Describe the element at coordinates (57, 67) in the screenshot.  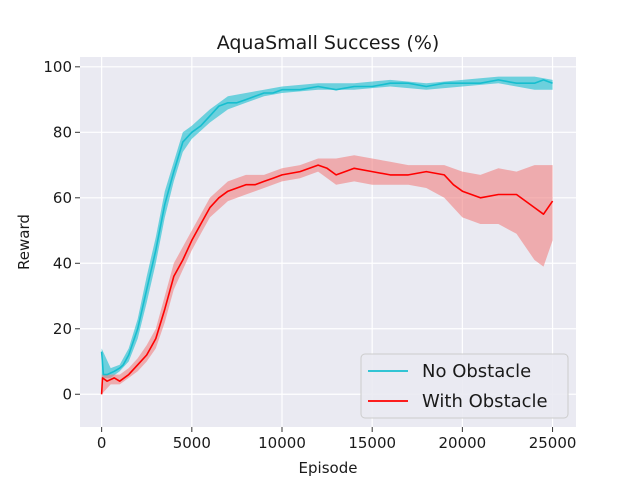
I see `y-tick-label: 100` at that location.